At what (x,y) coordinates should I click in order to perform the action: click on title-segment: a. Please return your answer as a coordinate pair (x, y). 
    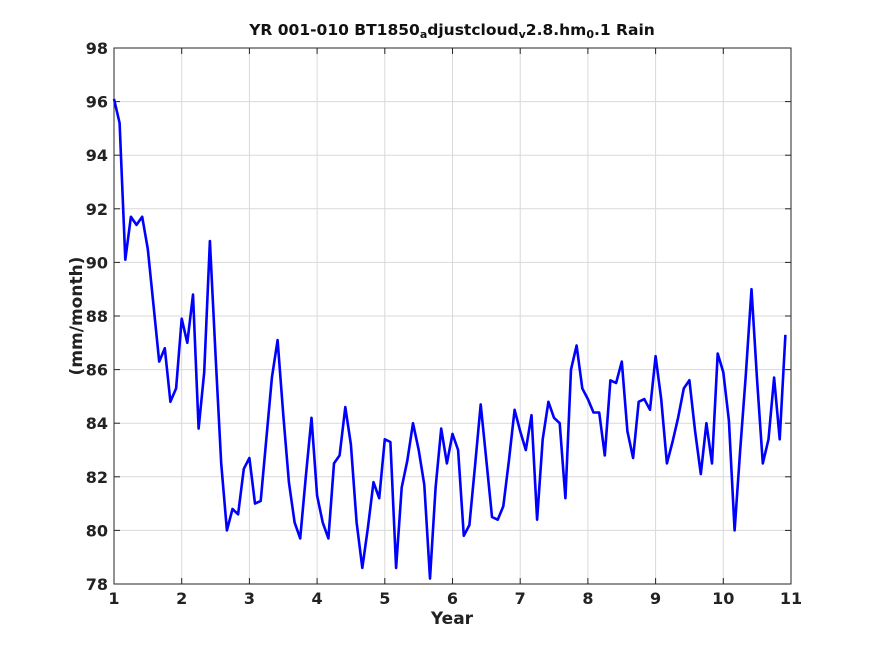
    Looking at the image, I should click on (423, 34).